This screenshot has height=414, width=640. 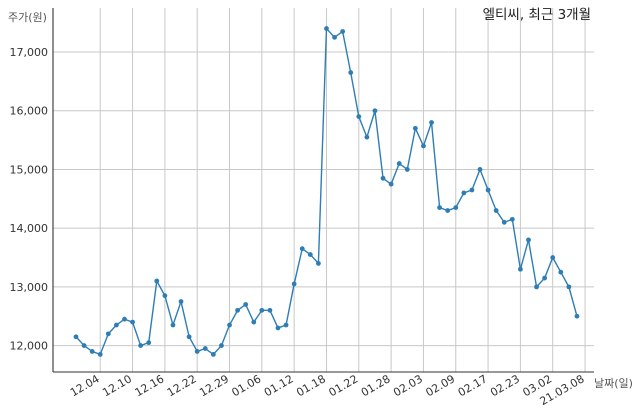 I want to click on y-tick-label: 13,000, so click(x=29, y=287).